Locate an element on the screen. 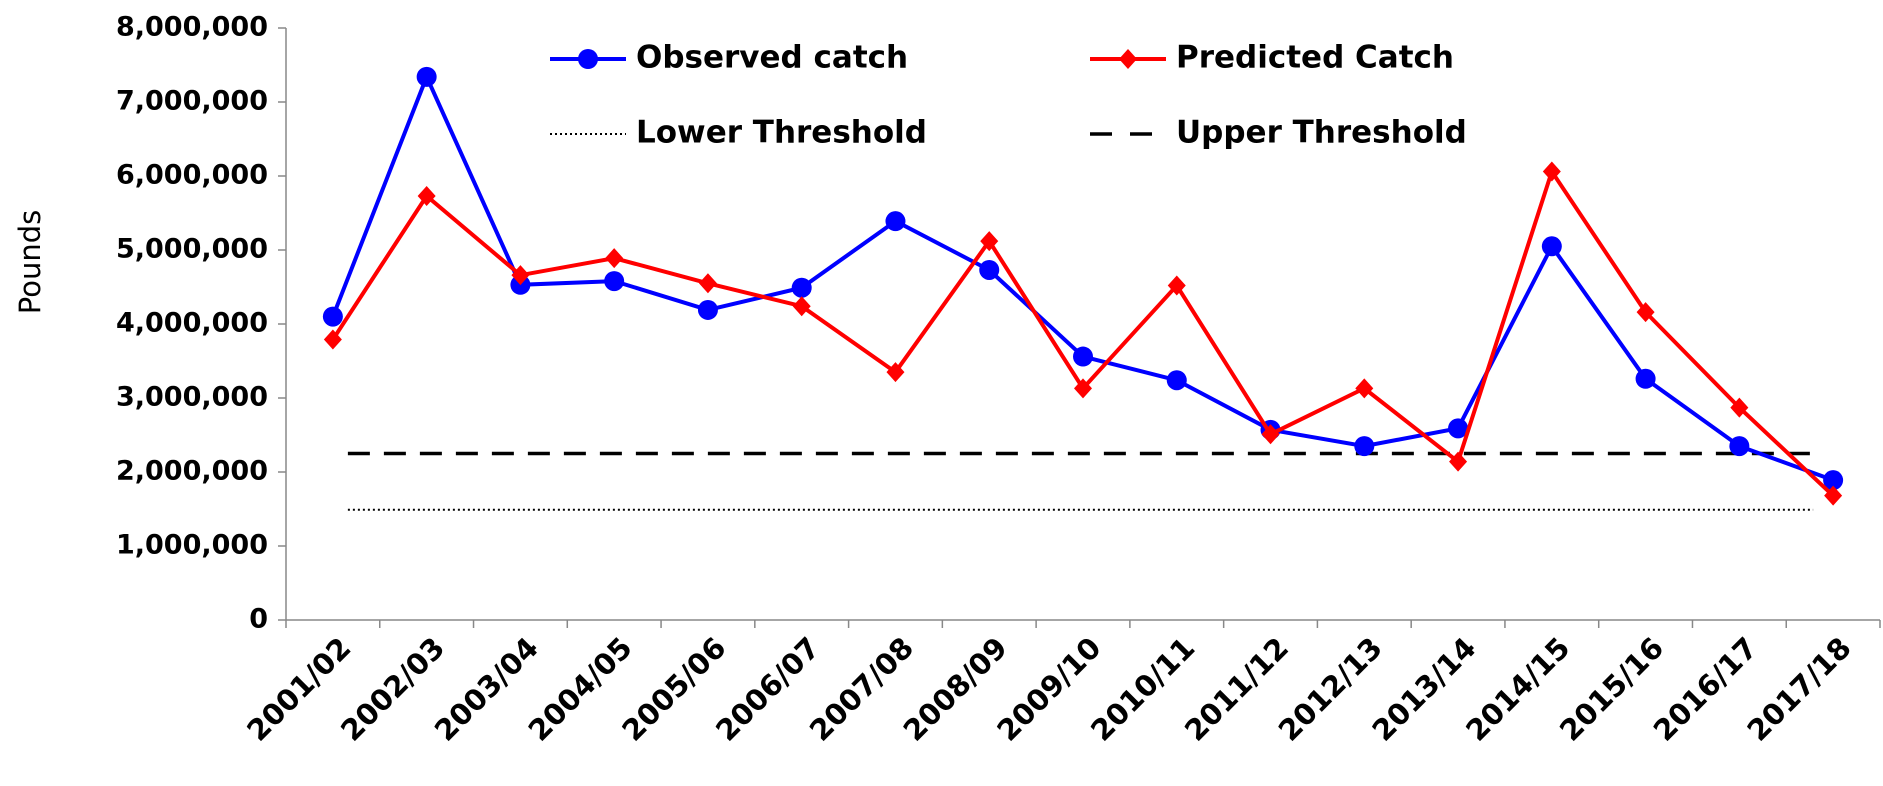 This screenshot has height=786, width=1883. y-tick-label: 6,000,000 is located at coordinates (192, 175).